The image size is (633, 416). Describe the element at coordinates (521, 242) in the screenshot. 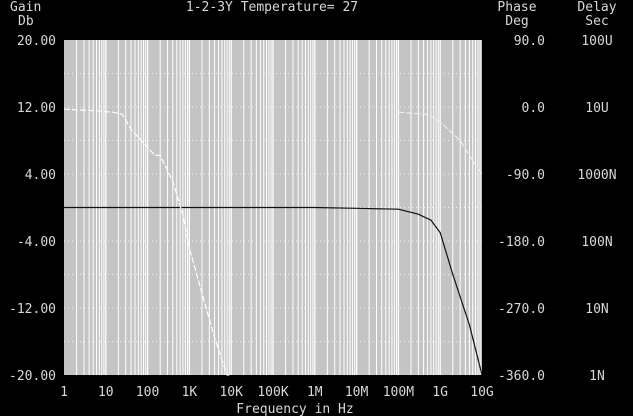

I see `phase-tick-label: -180.0` at that location.